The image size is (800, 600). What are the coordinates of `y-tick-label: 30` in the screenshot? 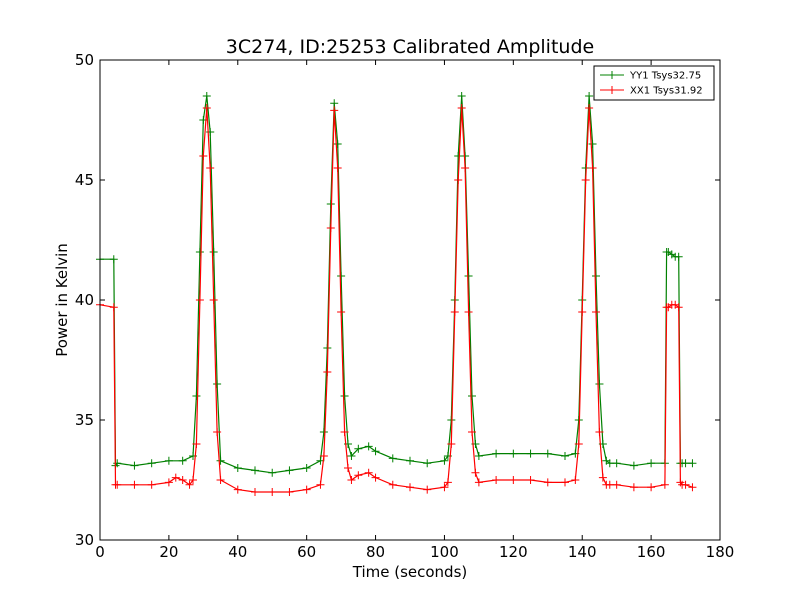 It's located at (84, 540).